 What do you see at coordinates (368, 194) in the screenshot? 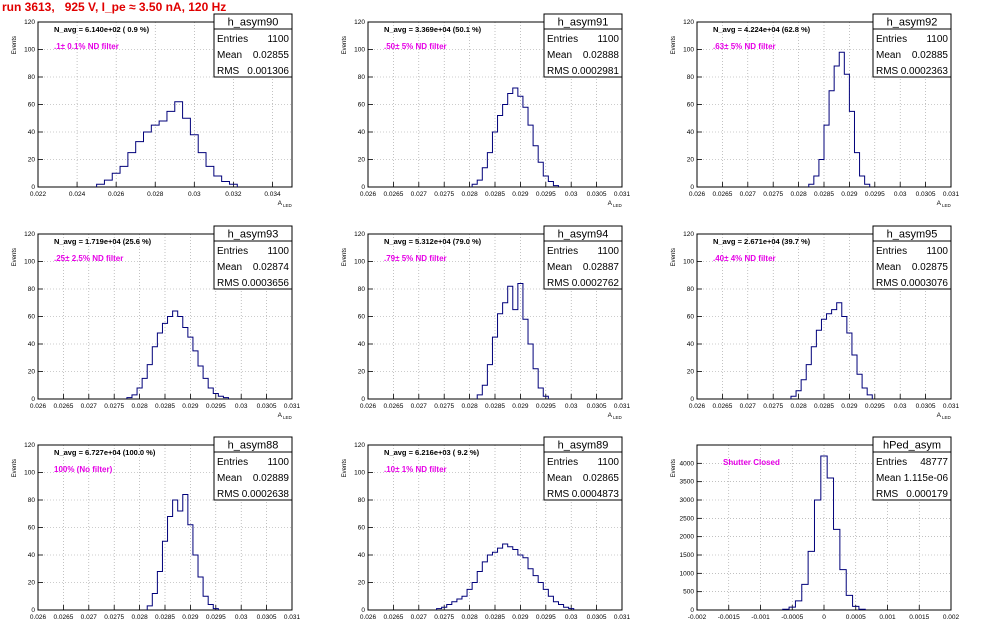
I see `x-tick-label: 0.026` at bounding box center [368, 194].